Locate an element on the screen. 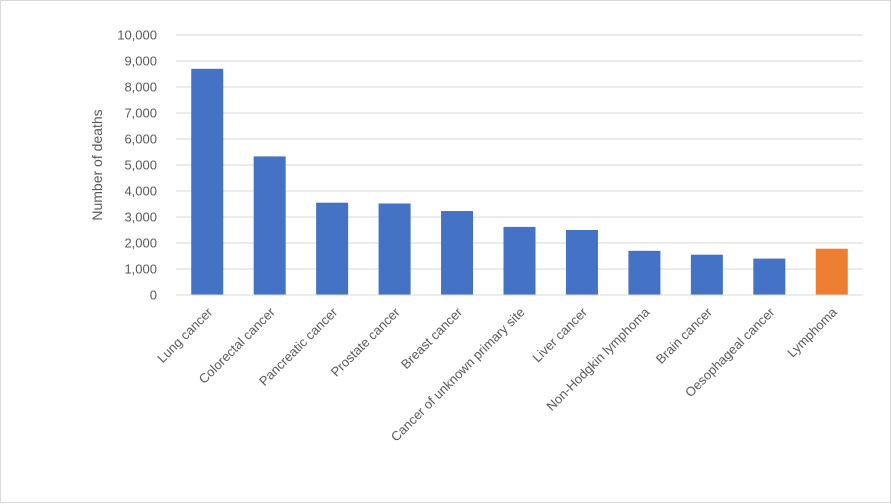 The image size is (891, 504). y-tick-label: 3,000 is located at coordinates (140, 217).